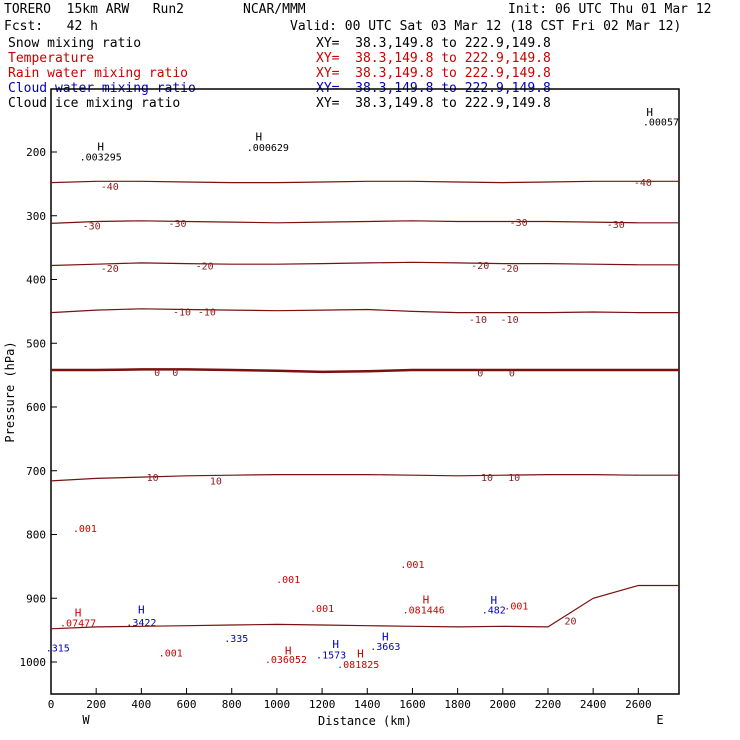 The width and height of the screenshot is (740, 740). Describe the element at coordinates (51, 58) in the screenshot. I see `legend-label-temperature: Temperature` at that location.